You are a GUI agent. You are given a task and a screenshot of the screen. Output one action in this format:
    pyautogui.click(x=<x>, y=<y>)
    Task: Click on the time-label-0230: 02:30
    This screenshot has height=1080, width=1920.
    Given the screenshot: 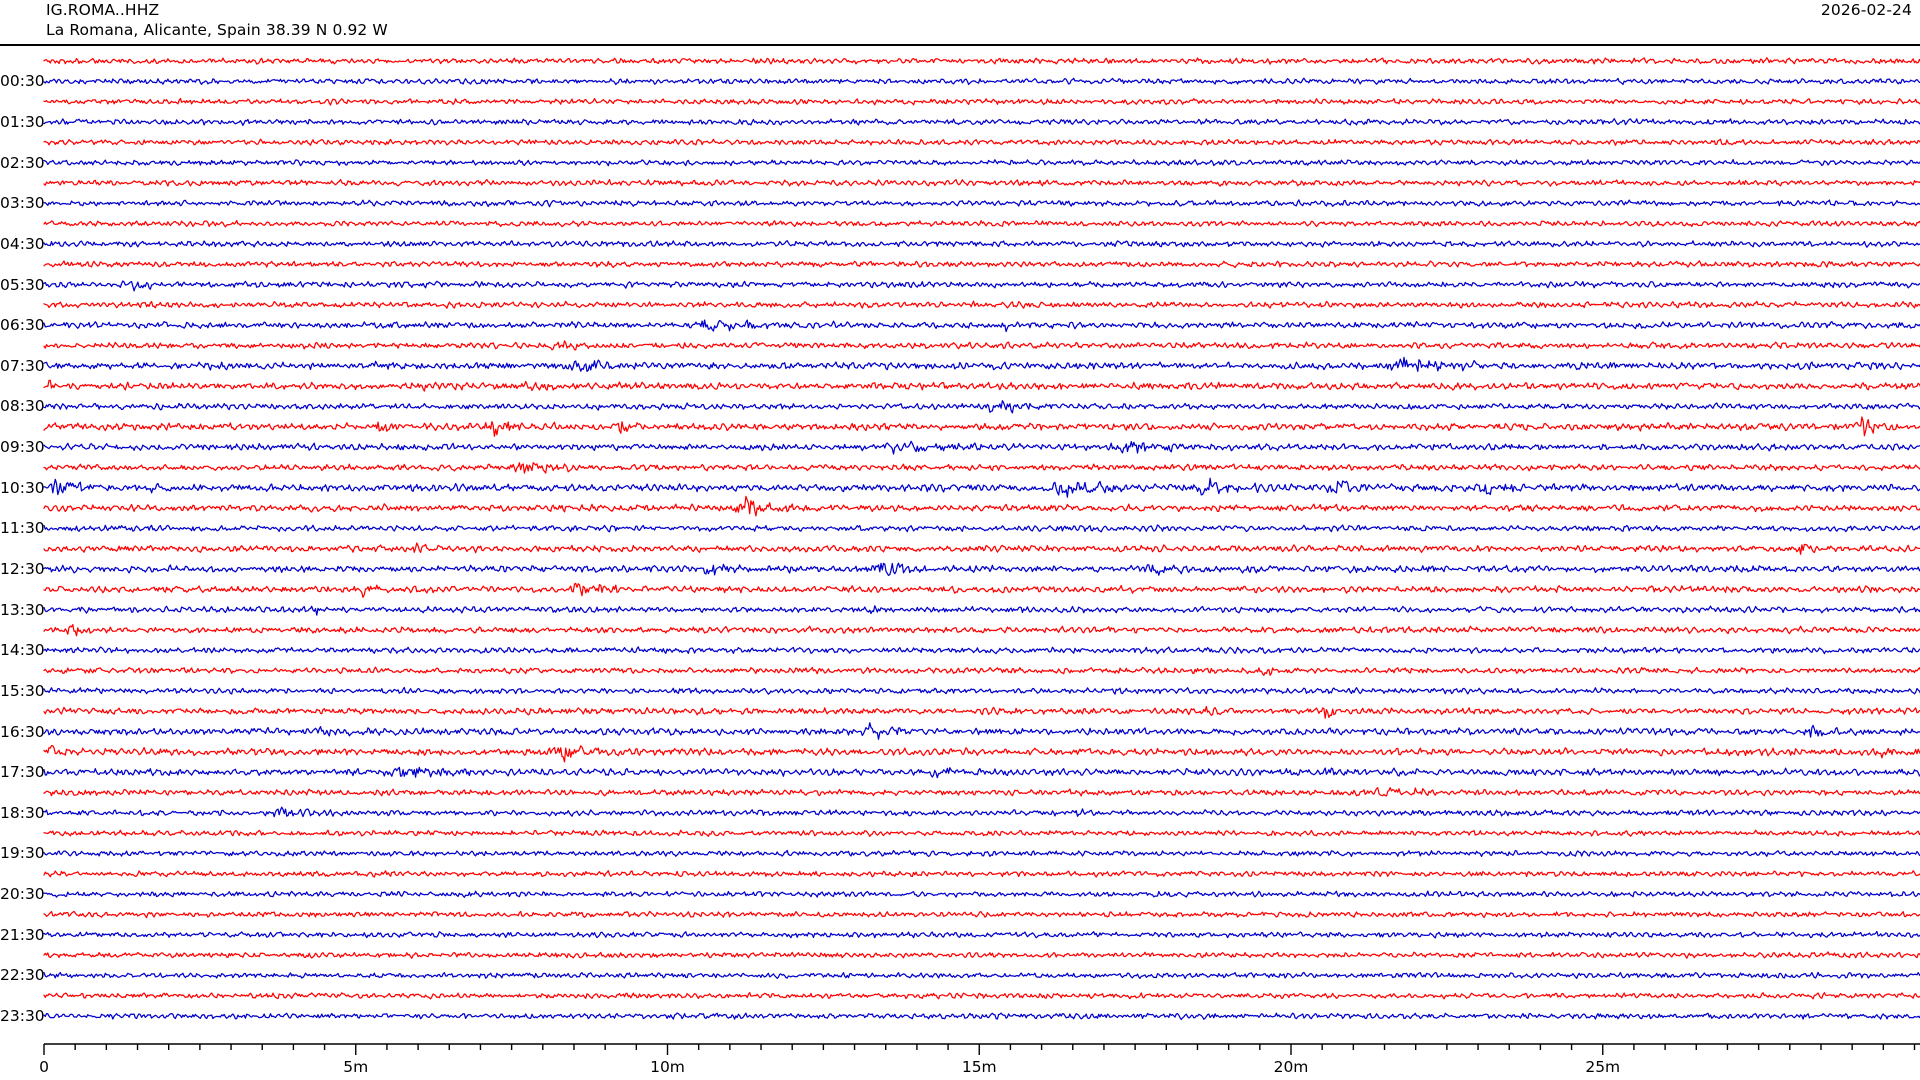 What is the action you would take?
    pyautogui.click(x=22, y=162)
    